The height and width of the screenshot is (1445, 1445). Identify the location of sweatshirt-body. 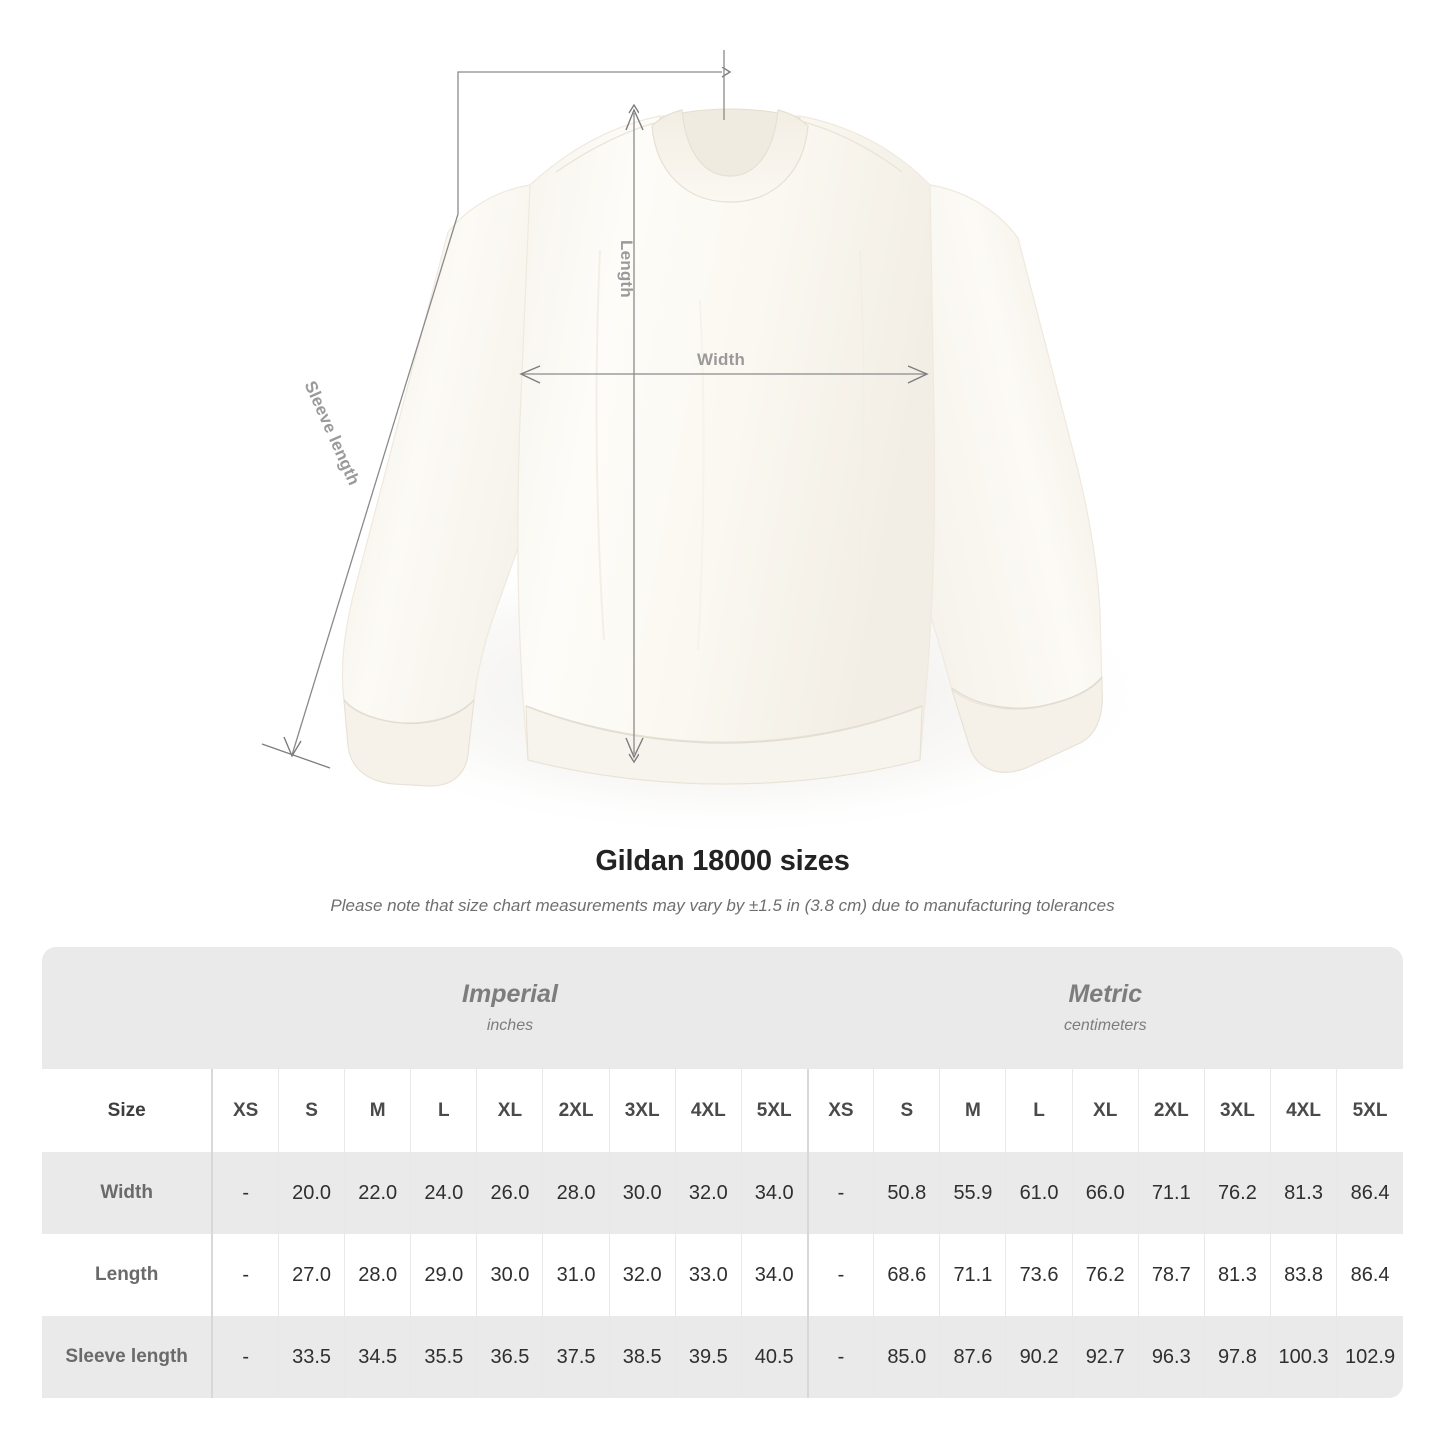
(726, 450).